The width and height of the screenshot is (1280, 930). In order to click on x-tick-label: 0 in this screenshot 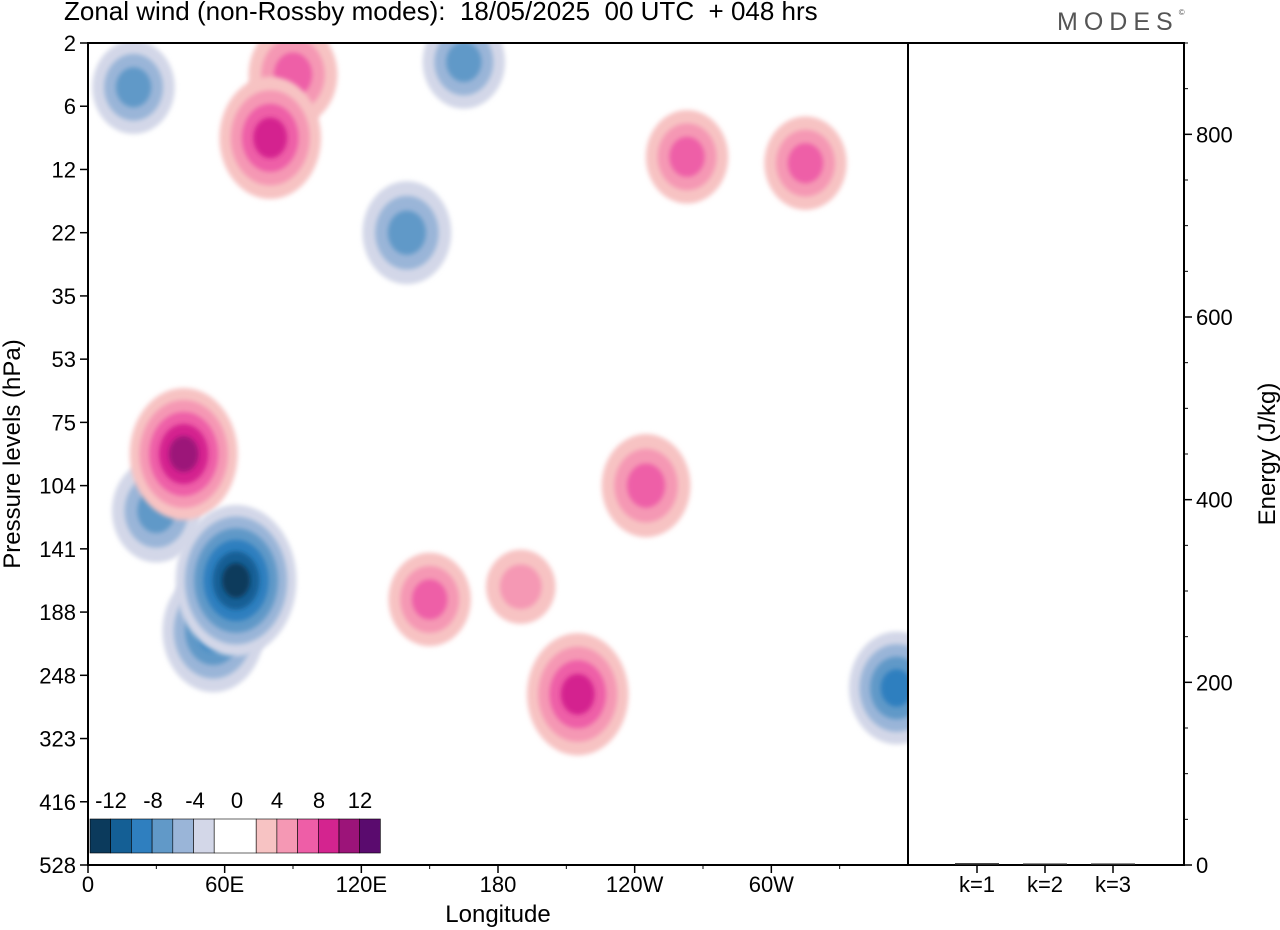, I will do `click(88, 884)`.